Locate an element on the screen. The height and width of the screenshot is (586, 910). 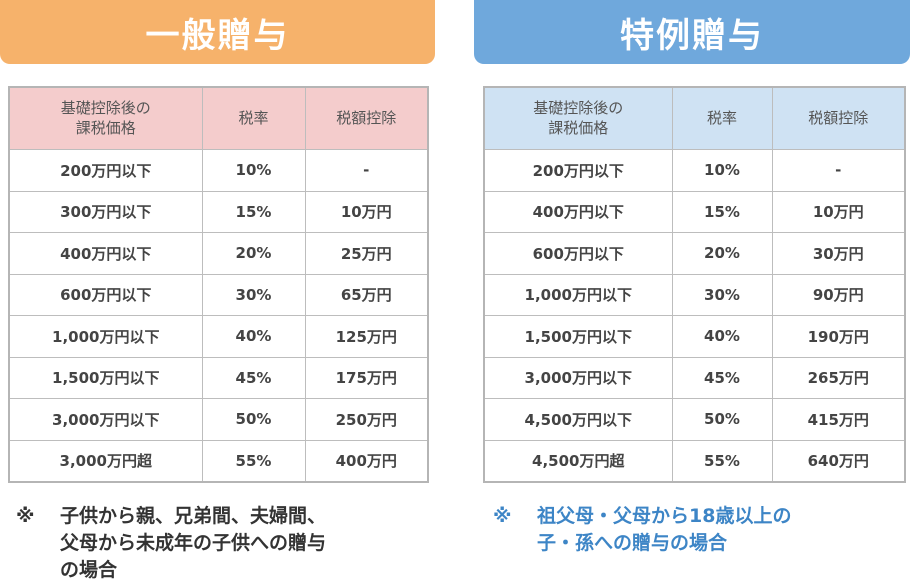
cell-tax-deduction: 640万円 is located at coordinates (838, 461).